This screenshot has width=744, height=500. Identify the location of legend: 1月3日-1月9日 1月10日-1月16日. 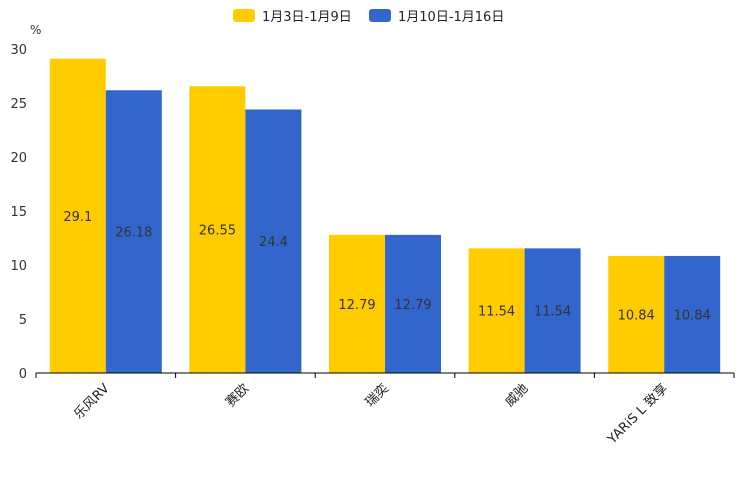
(368, 17).